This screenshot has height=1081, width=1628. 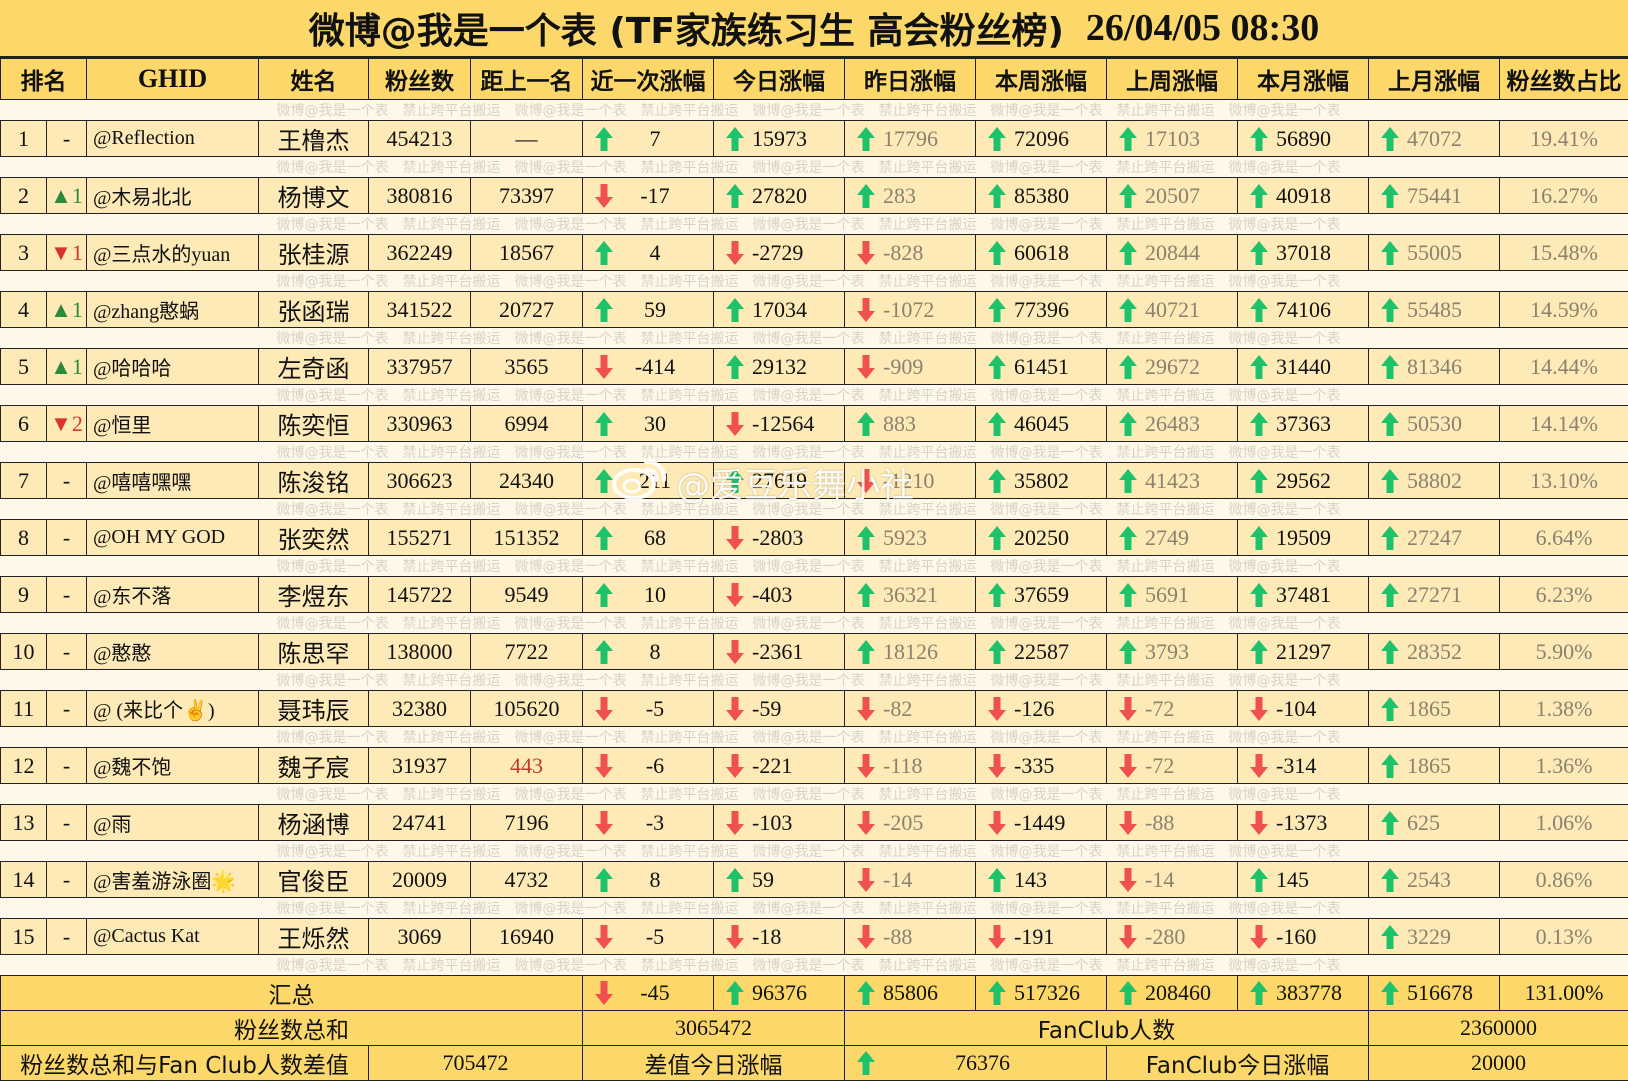 I want to click on fans-cell: 341522, so click(x=420, y=310).